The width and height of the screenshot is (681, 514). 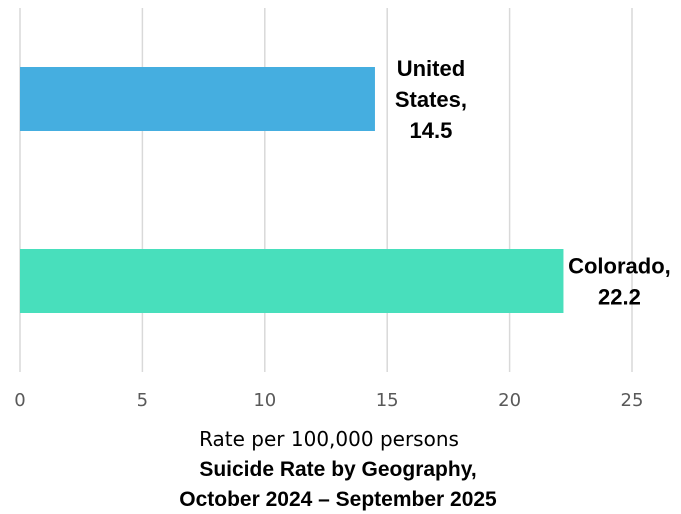 I want to click on data-label-united-states-line-2: States,, so click(x=431, y=99).